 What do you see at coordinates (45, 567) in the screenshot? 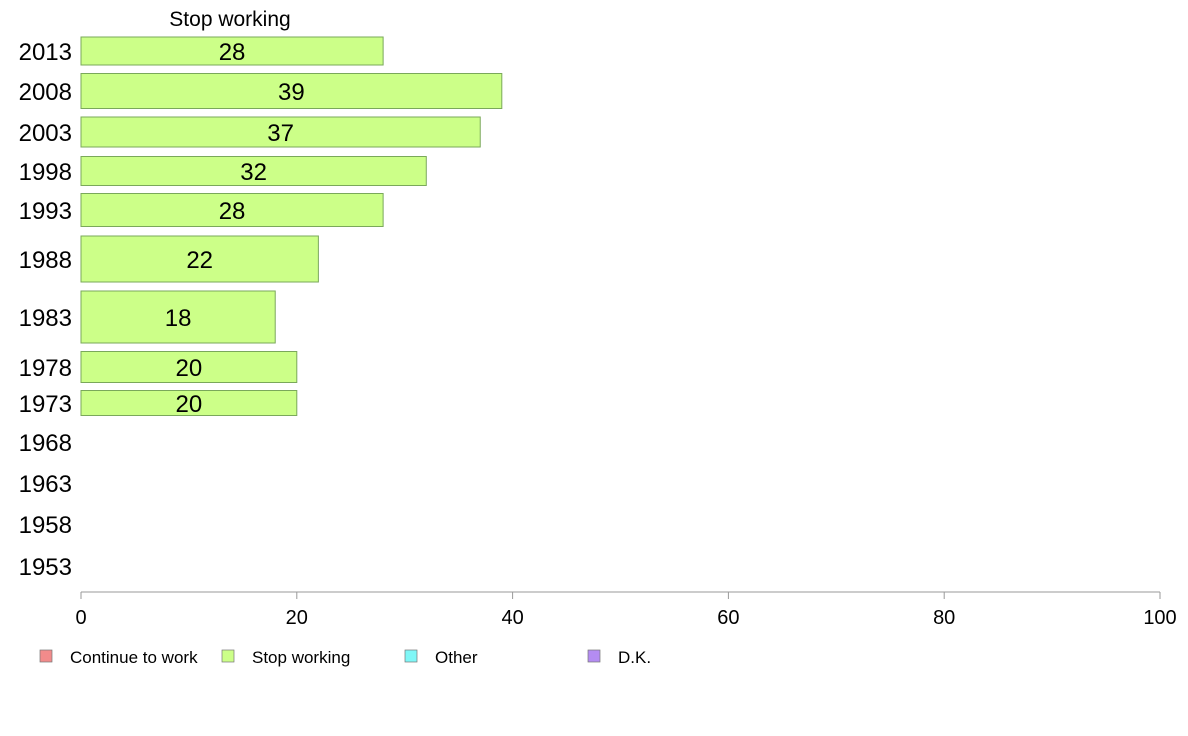
I see `year-label: 1953` at bounding box center [45, 567].